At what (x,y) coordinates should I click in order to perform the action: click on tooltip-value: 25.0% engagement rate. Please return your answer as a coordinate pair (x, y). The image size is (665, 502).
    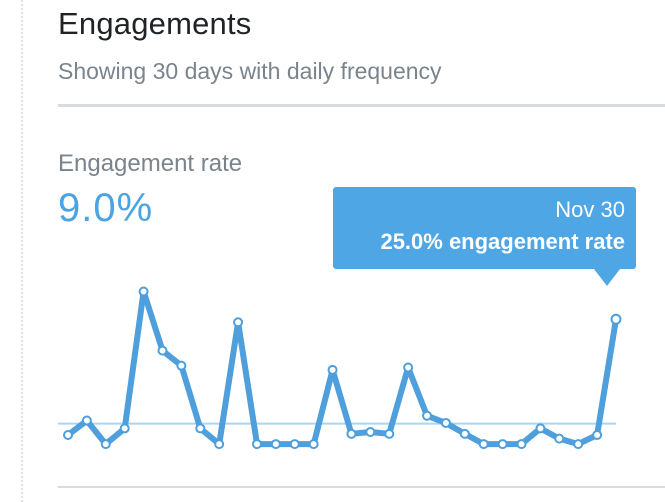
    Looking at the image, I should click on (502, 241).